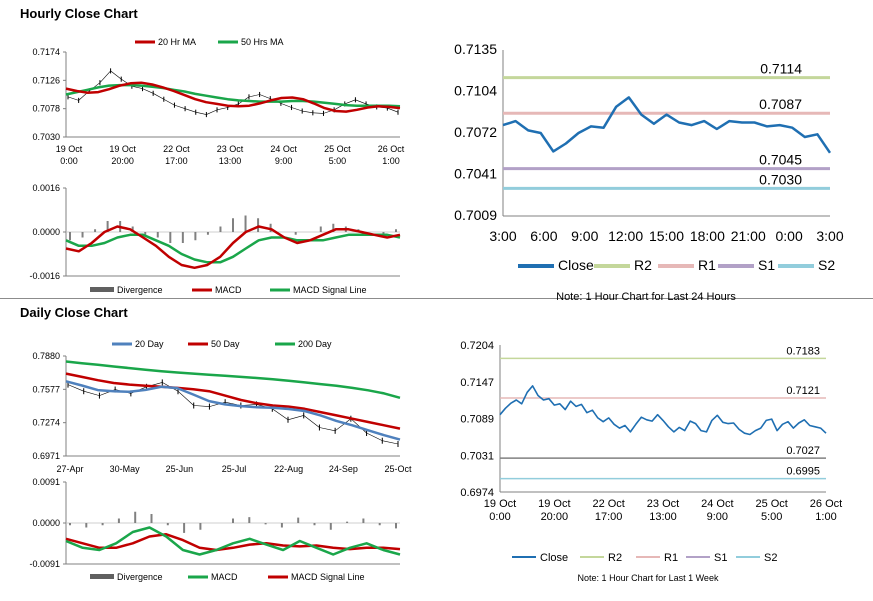  What do you see at coordinates (477, 456) in the screenshot?
I see `daily_close_levels-y-tick: 0.7031` at bounding box center [477, 456].